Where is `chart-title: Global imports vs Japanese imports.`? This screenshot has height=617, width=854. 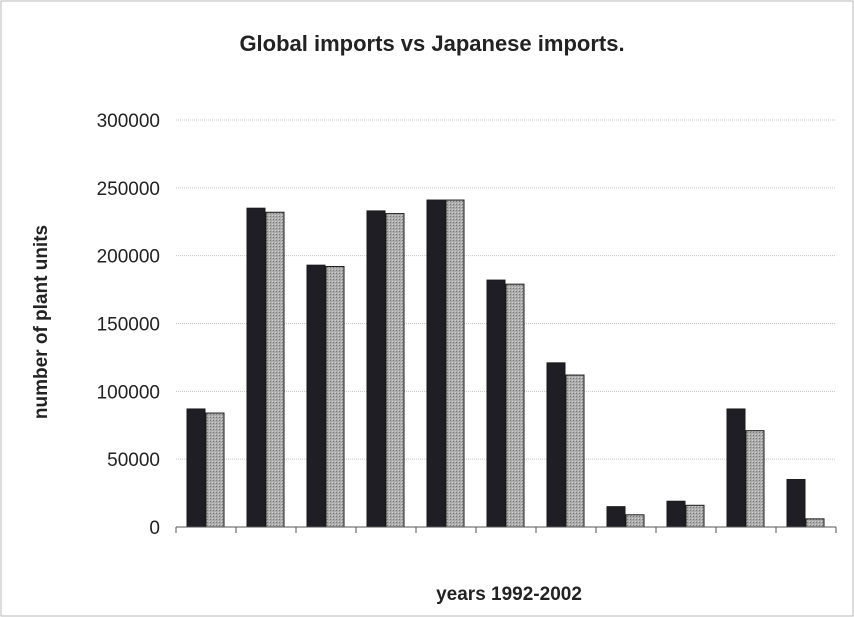
chart-title: Global imports vs Japanese imports. is located at coordinates (431, 43).